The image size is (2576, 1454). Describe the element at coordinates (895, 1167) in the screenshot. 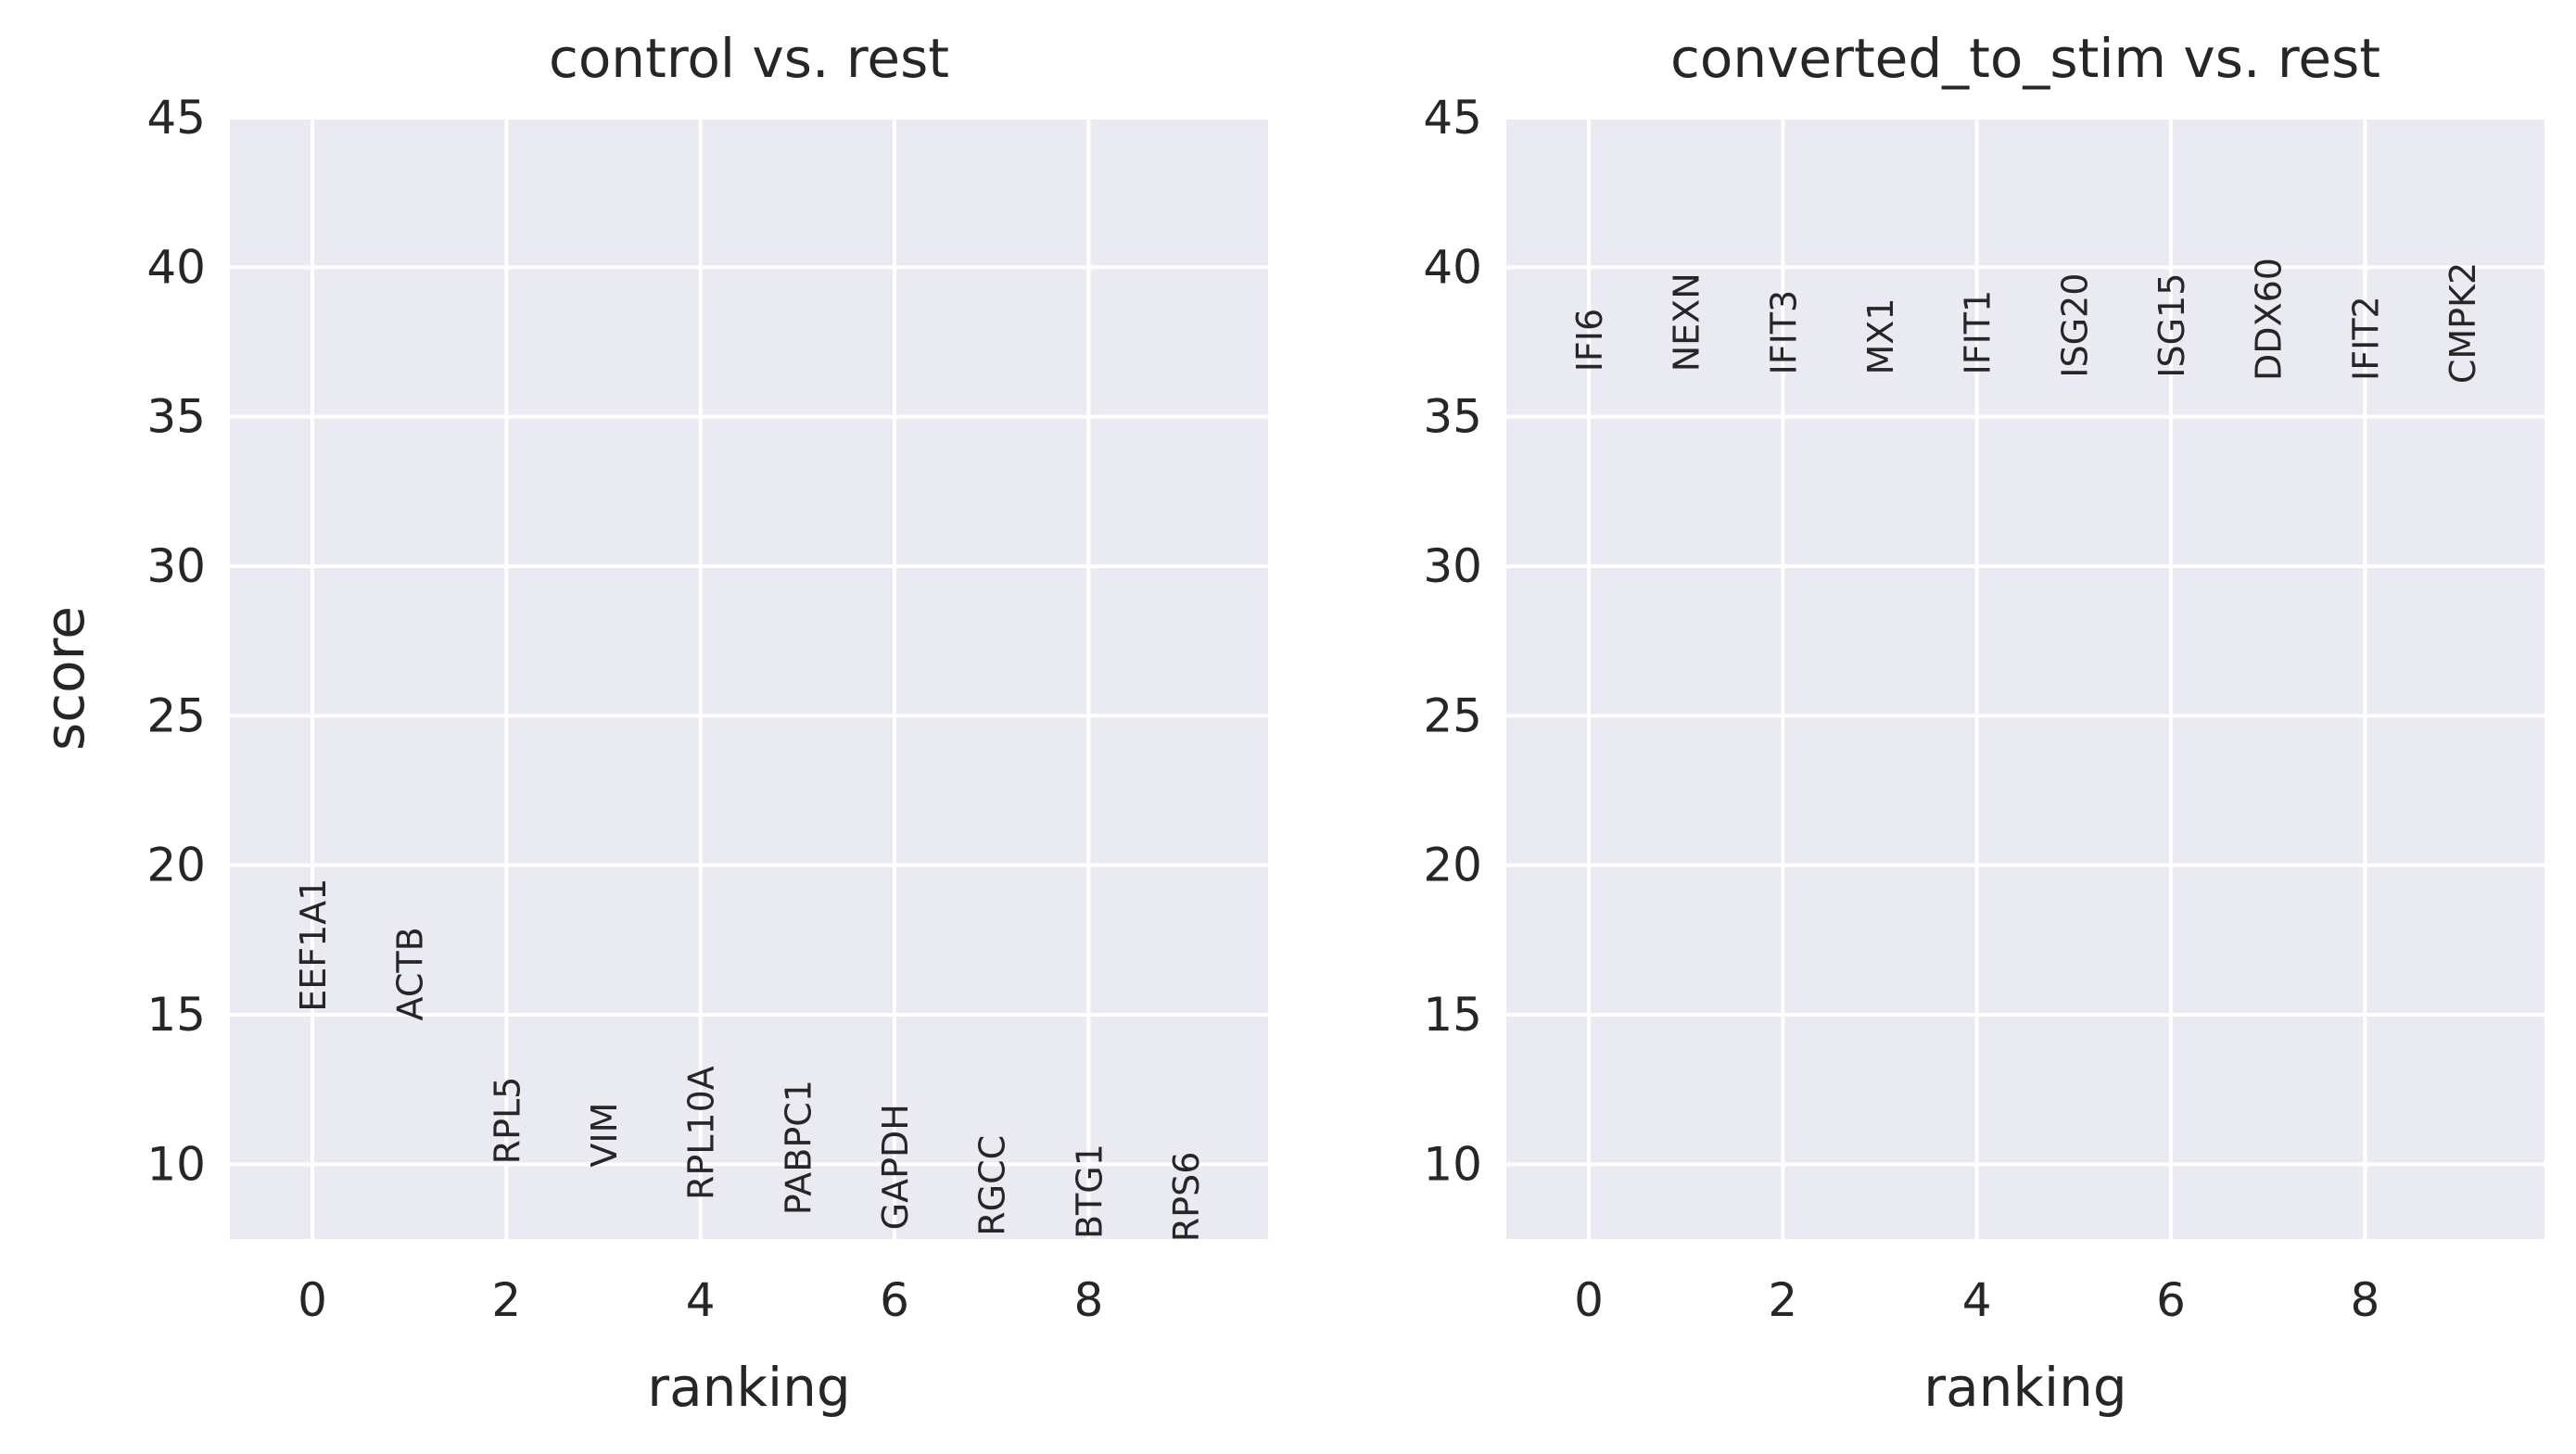

I see `gene-label-gapdh: GAPDH` at that location.